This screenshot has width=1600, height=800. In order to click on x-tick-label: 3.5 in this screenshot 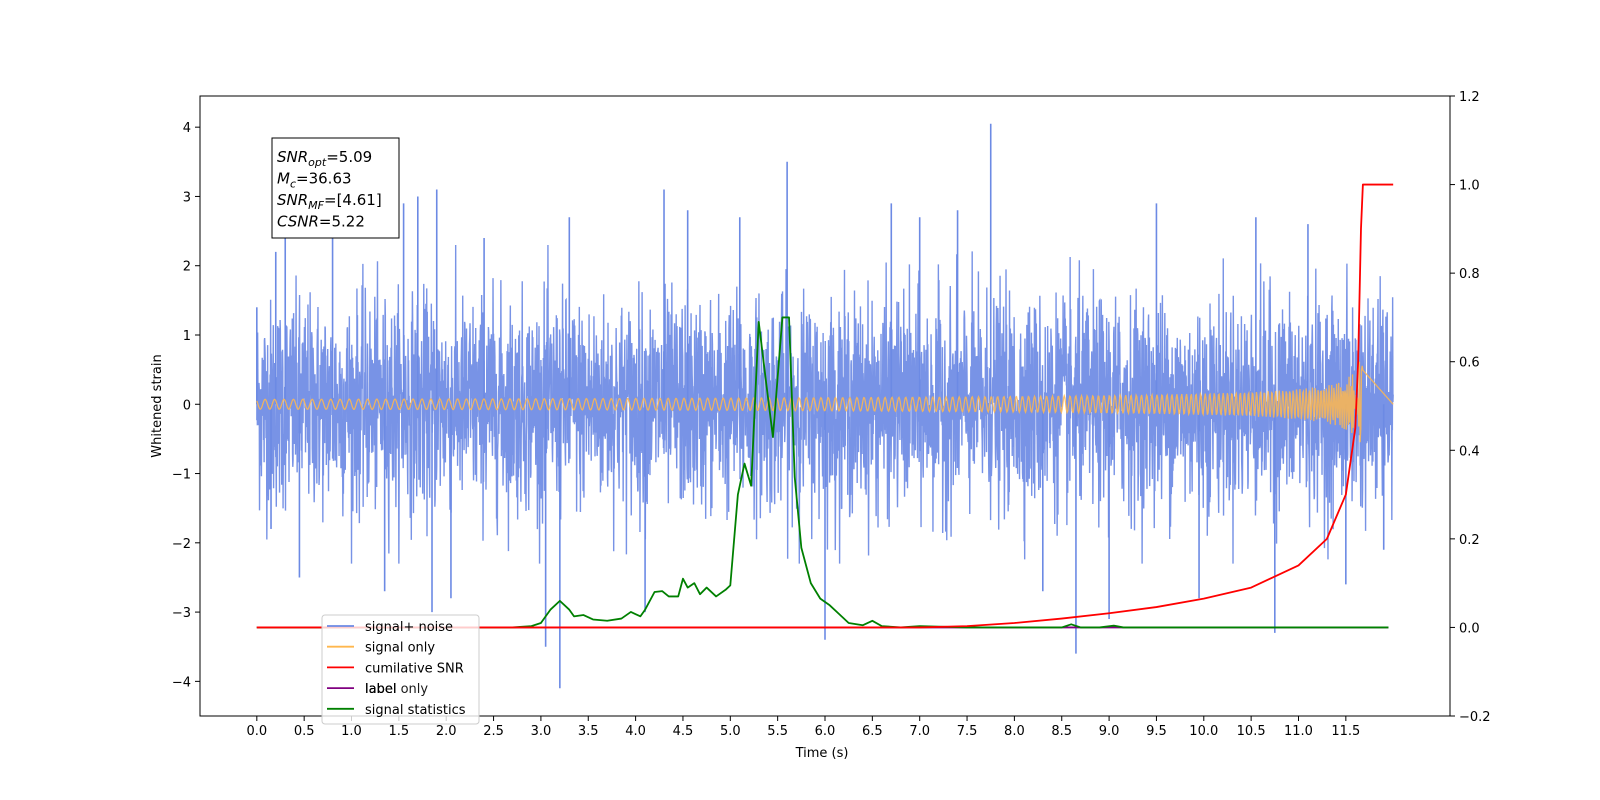, I will do `click(588, 731)`.